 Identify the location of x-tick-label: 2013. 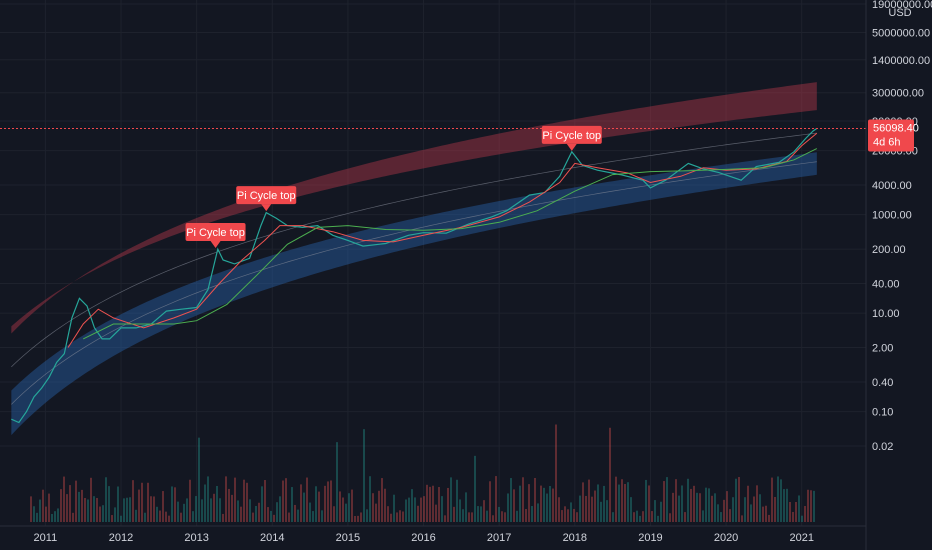
(196, 538).